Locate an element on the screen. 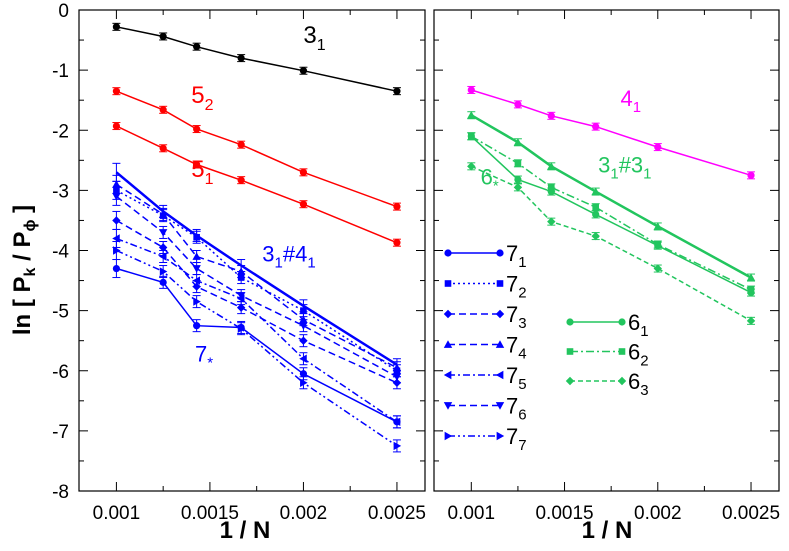 The image size is (789, 551). annotation-5_2: 52 is located at coordinates (202, 98).